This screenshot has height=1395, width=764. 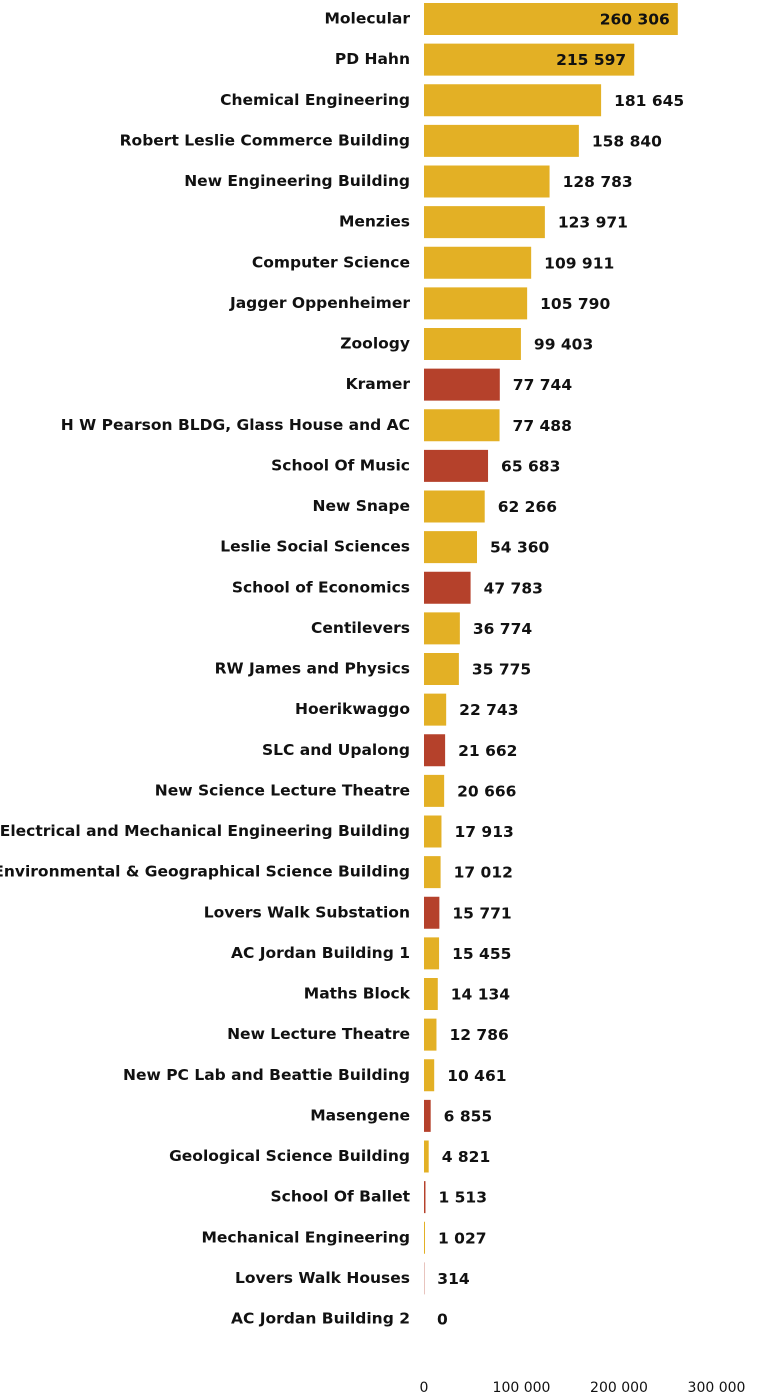 I want to click on y-tick-label: Molecular, so click(x=367, y=19).